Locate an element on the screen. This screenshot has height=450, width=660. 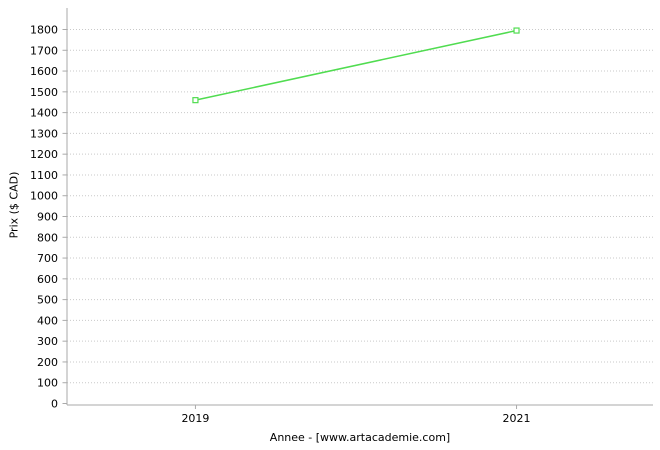
y-tick-label: 100 is located at coordinates (47, 383).